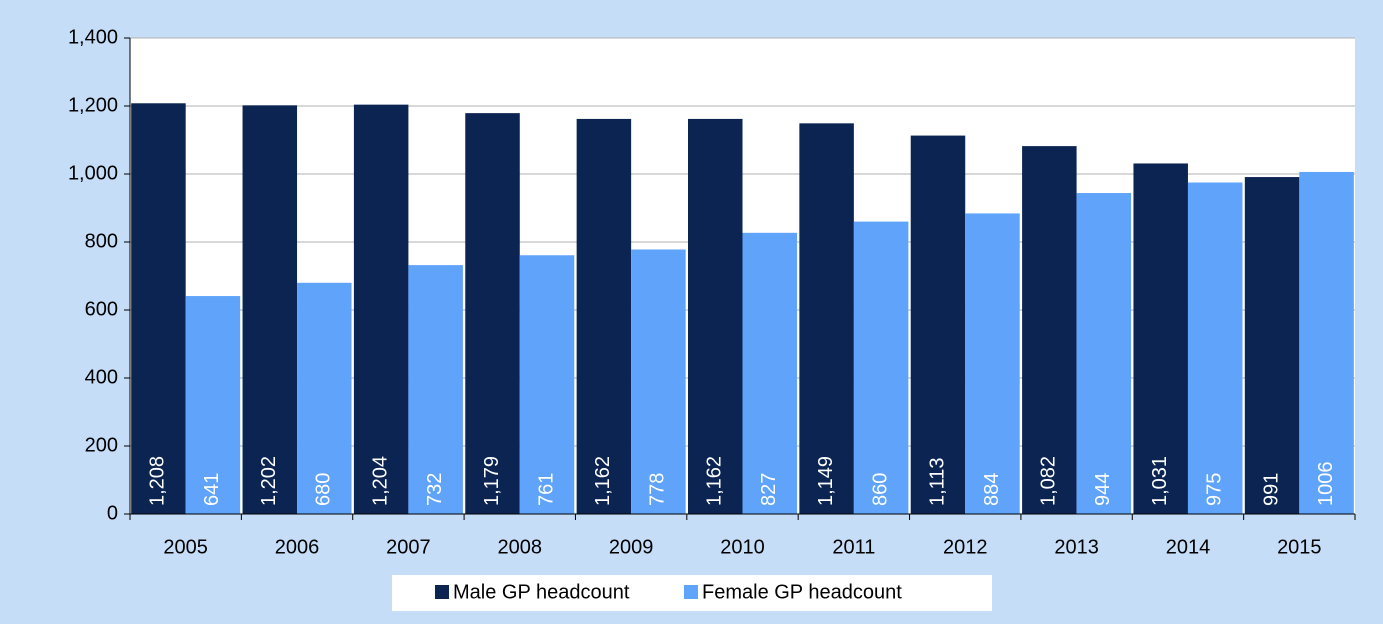 This screenshot has width=1383, height=624. I want to click on y-tick-label: 600, so click(101, 309).